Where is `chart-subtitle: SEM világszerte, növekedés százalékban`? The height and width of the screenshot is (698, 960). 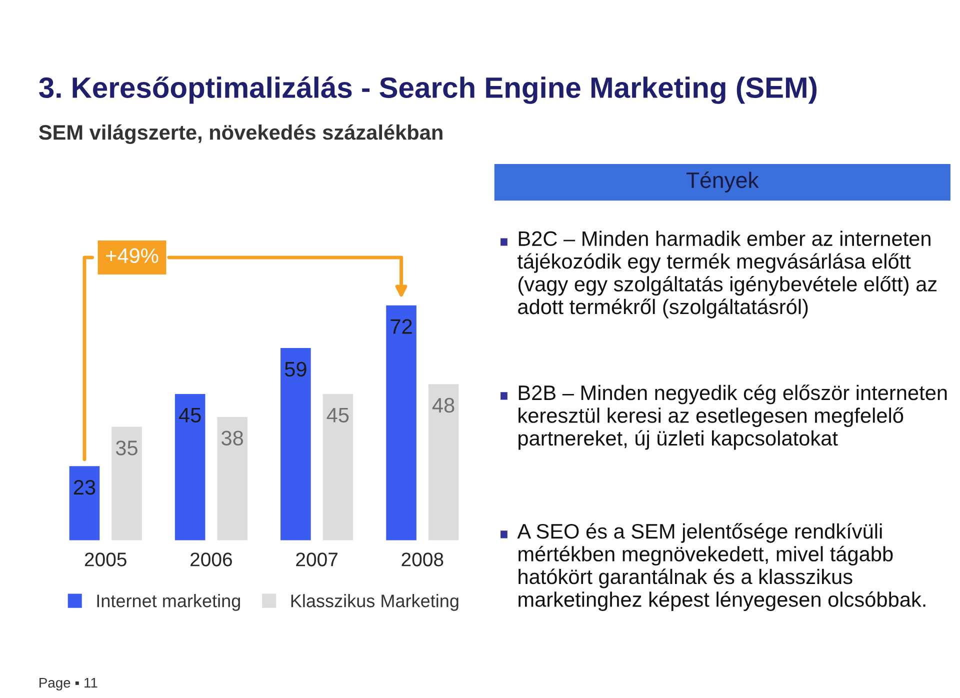 chart-subtitle: SEM világszerte, növekedés százalékban is located at coordinates (240, 134).